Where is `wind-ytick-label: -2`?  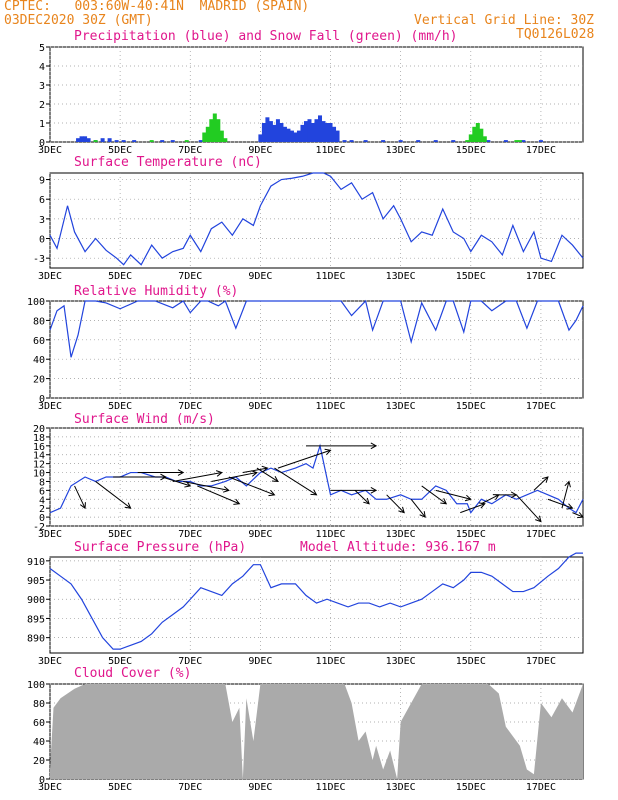
wind-ytick-label: -2 is located at coordinates (39, 527).